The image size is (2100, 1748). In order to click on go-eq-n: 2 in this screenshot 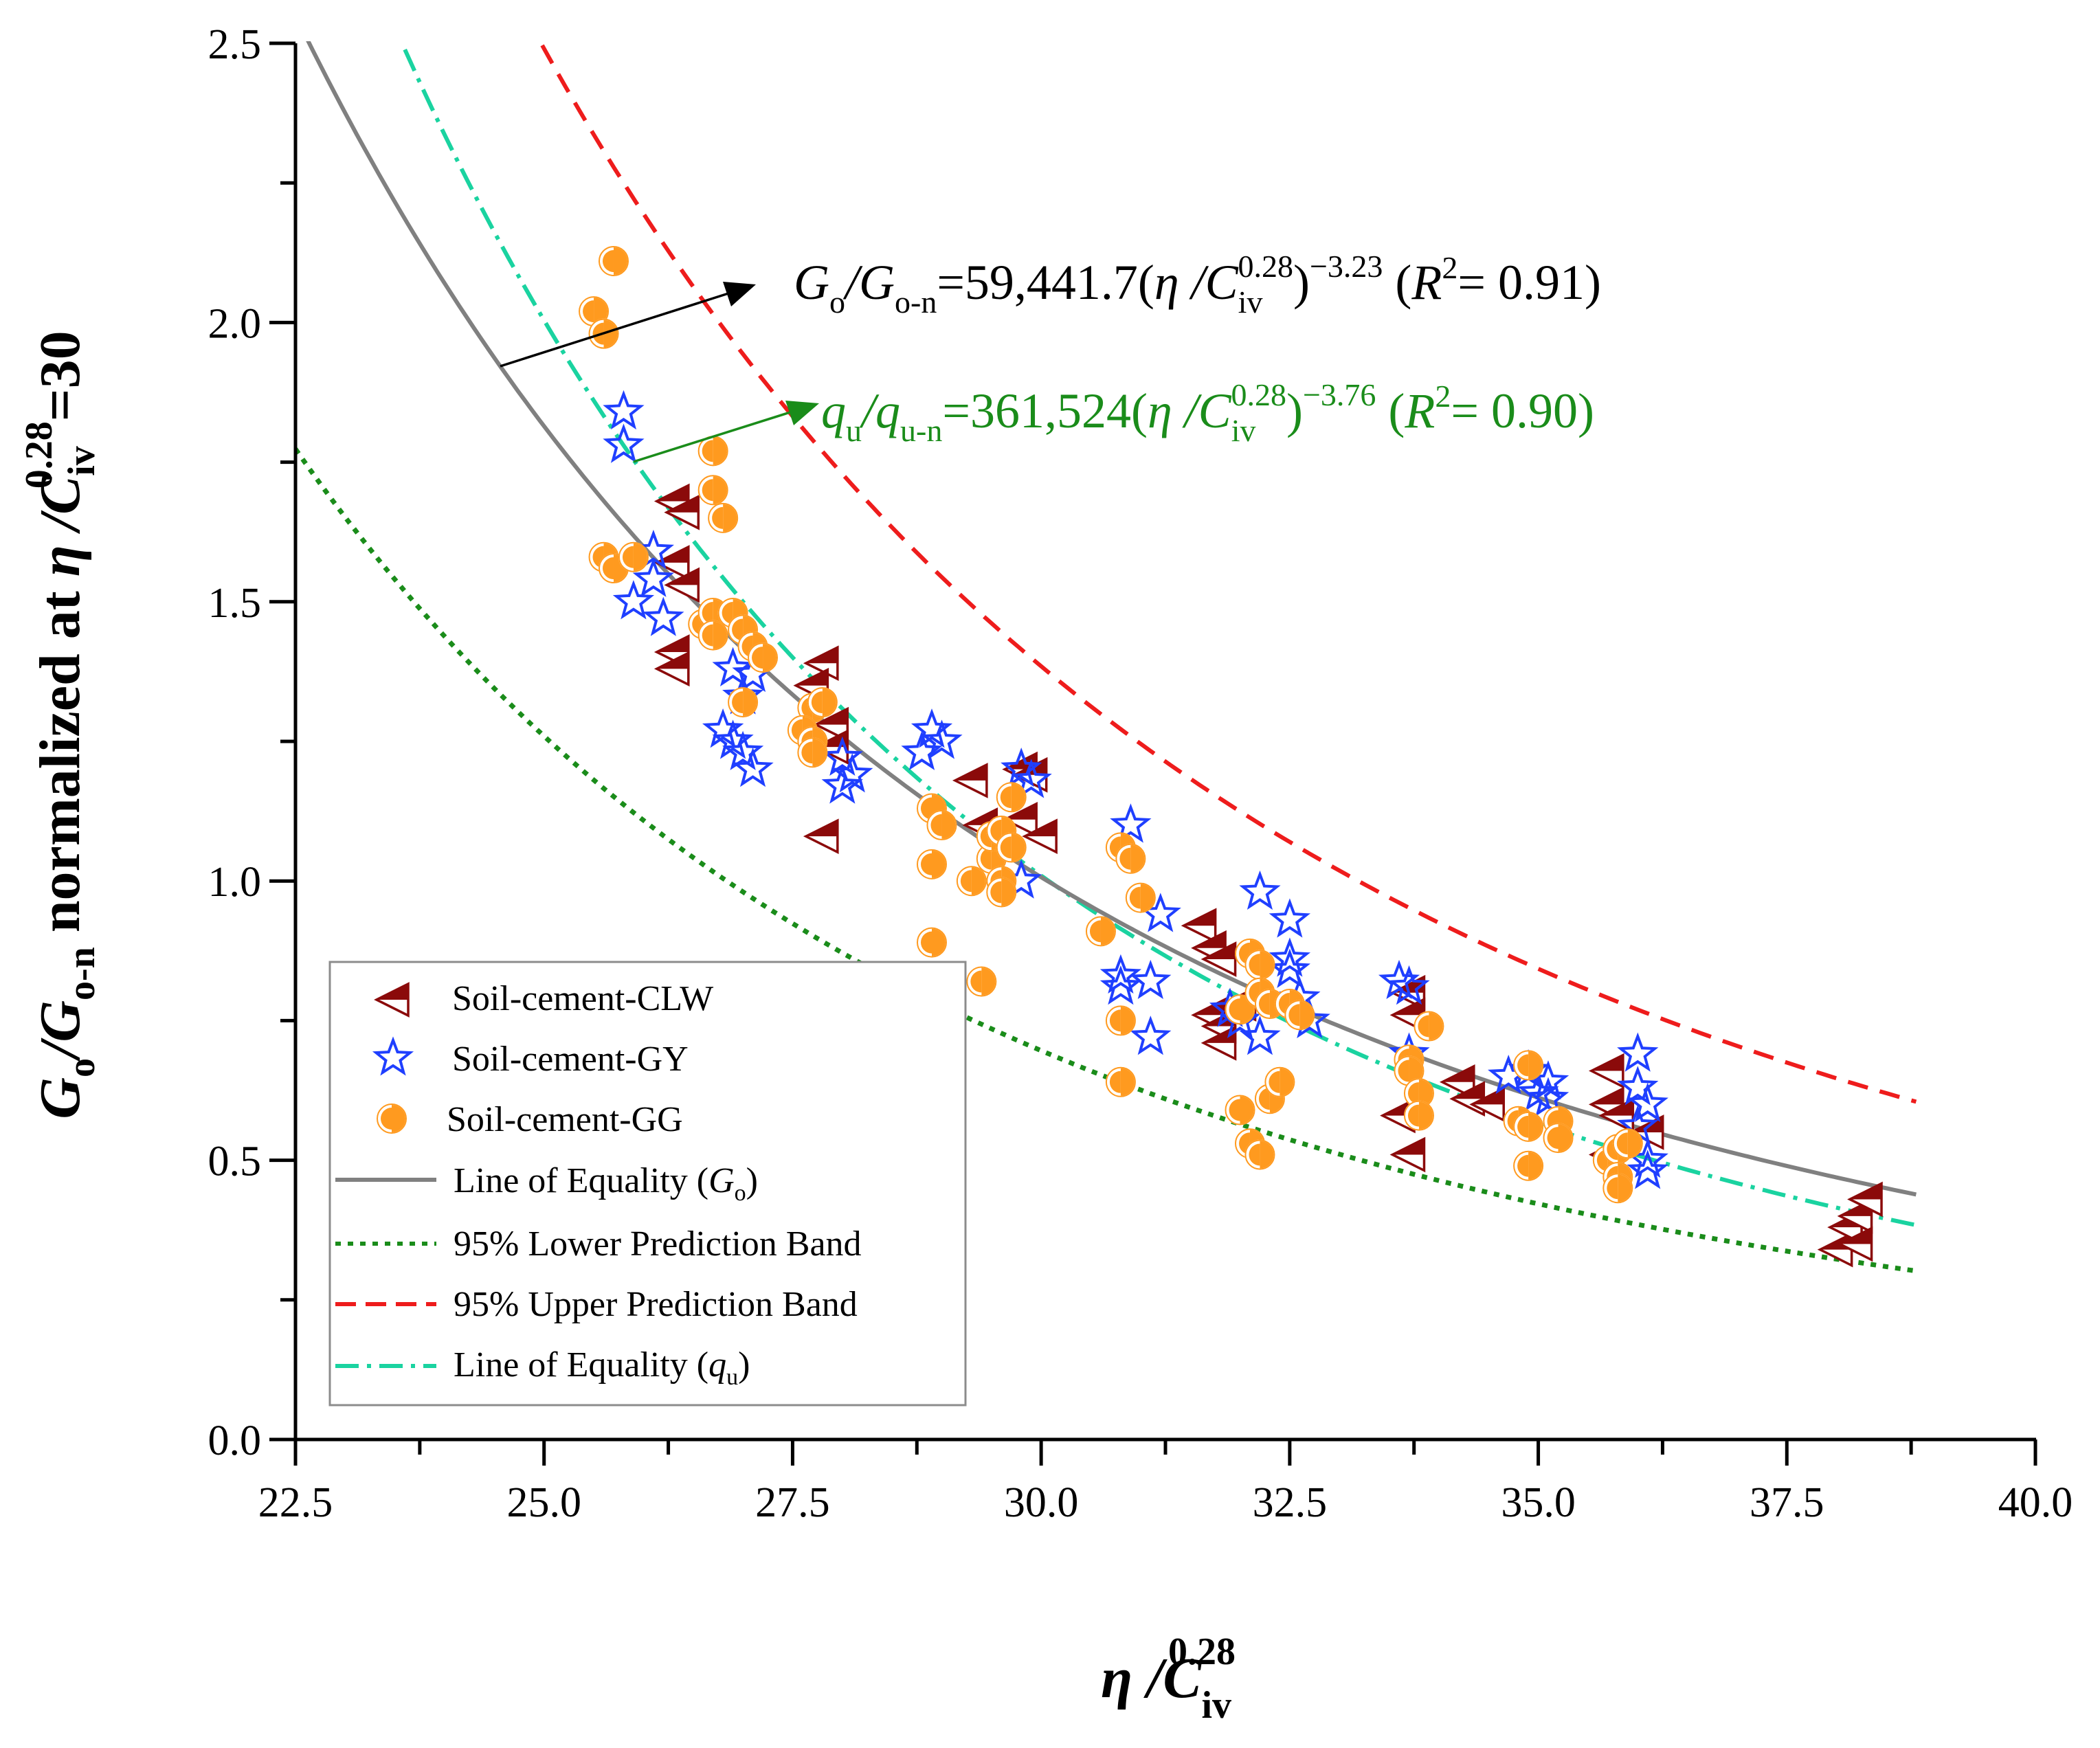, I will do `click(1449, 267)`.